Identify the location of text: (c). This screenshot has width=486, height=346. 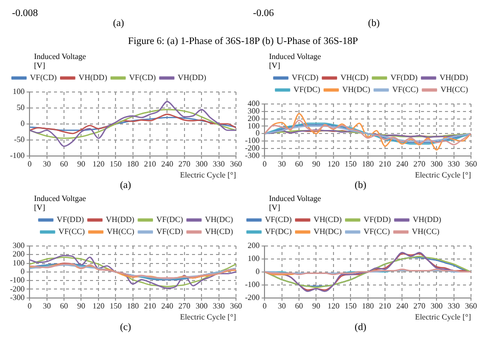
(125, 327).